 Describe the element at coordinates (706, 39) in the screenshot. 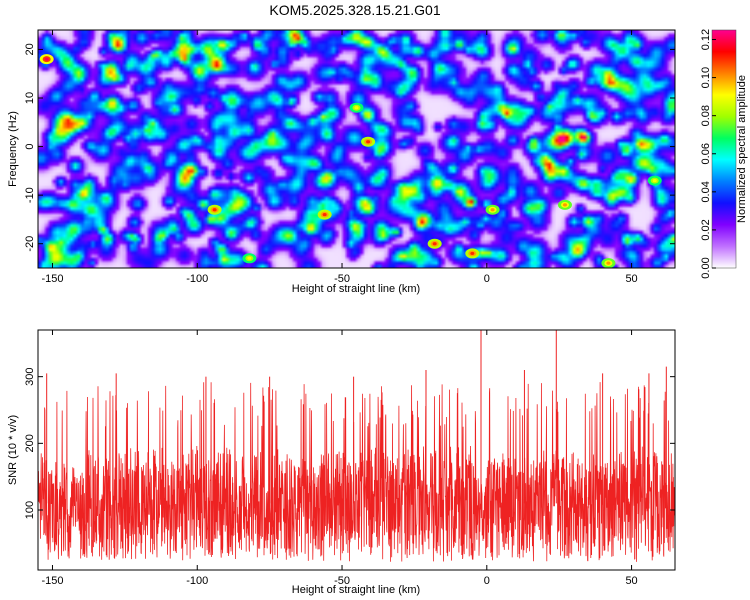

I see `colorbar-tick-label: 0.12` at that location.